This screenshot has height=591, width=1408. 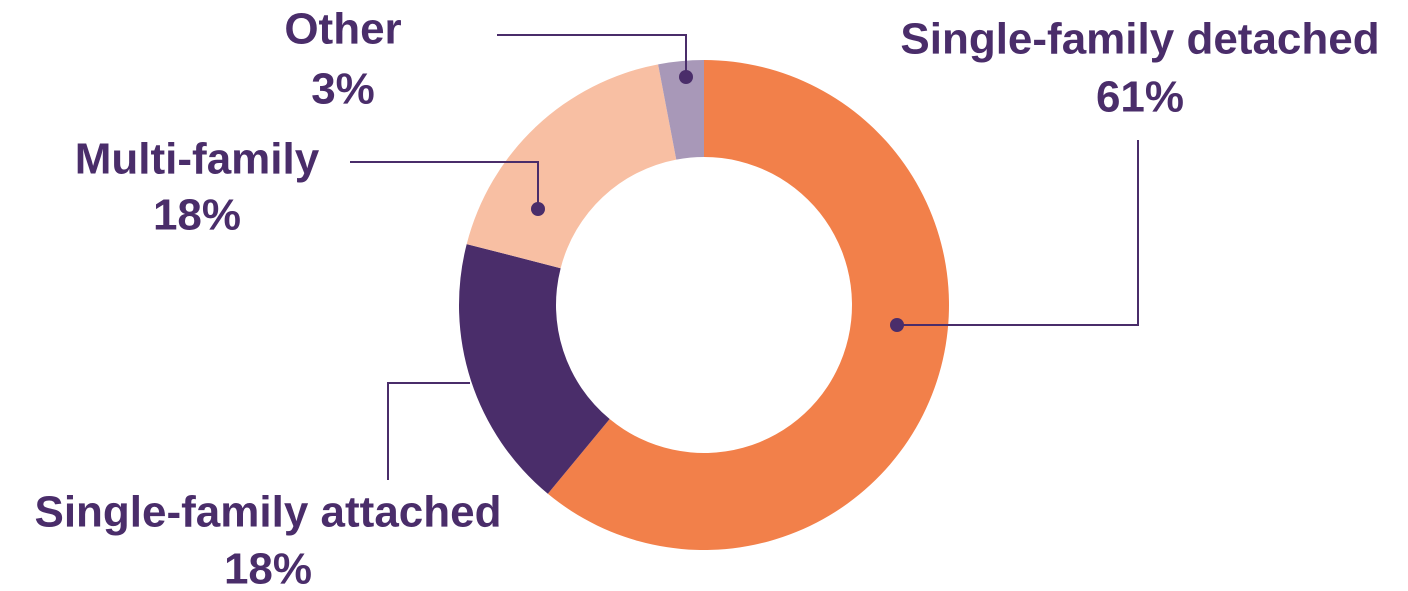 What do you see at coordinates (1140, 97) in the screenshot?
I see `slice-value-label: 61%` at bounding box center [1140, 97].